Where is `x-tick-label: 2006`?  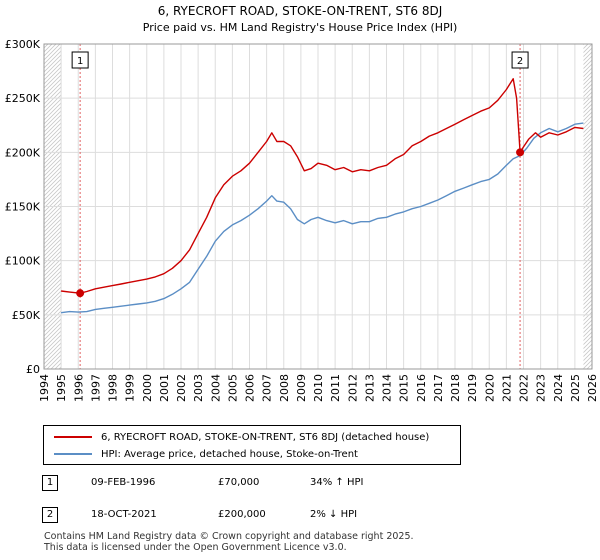
x-tick-label: 2006 is located at coordinates (250, 388).